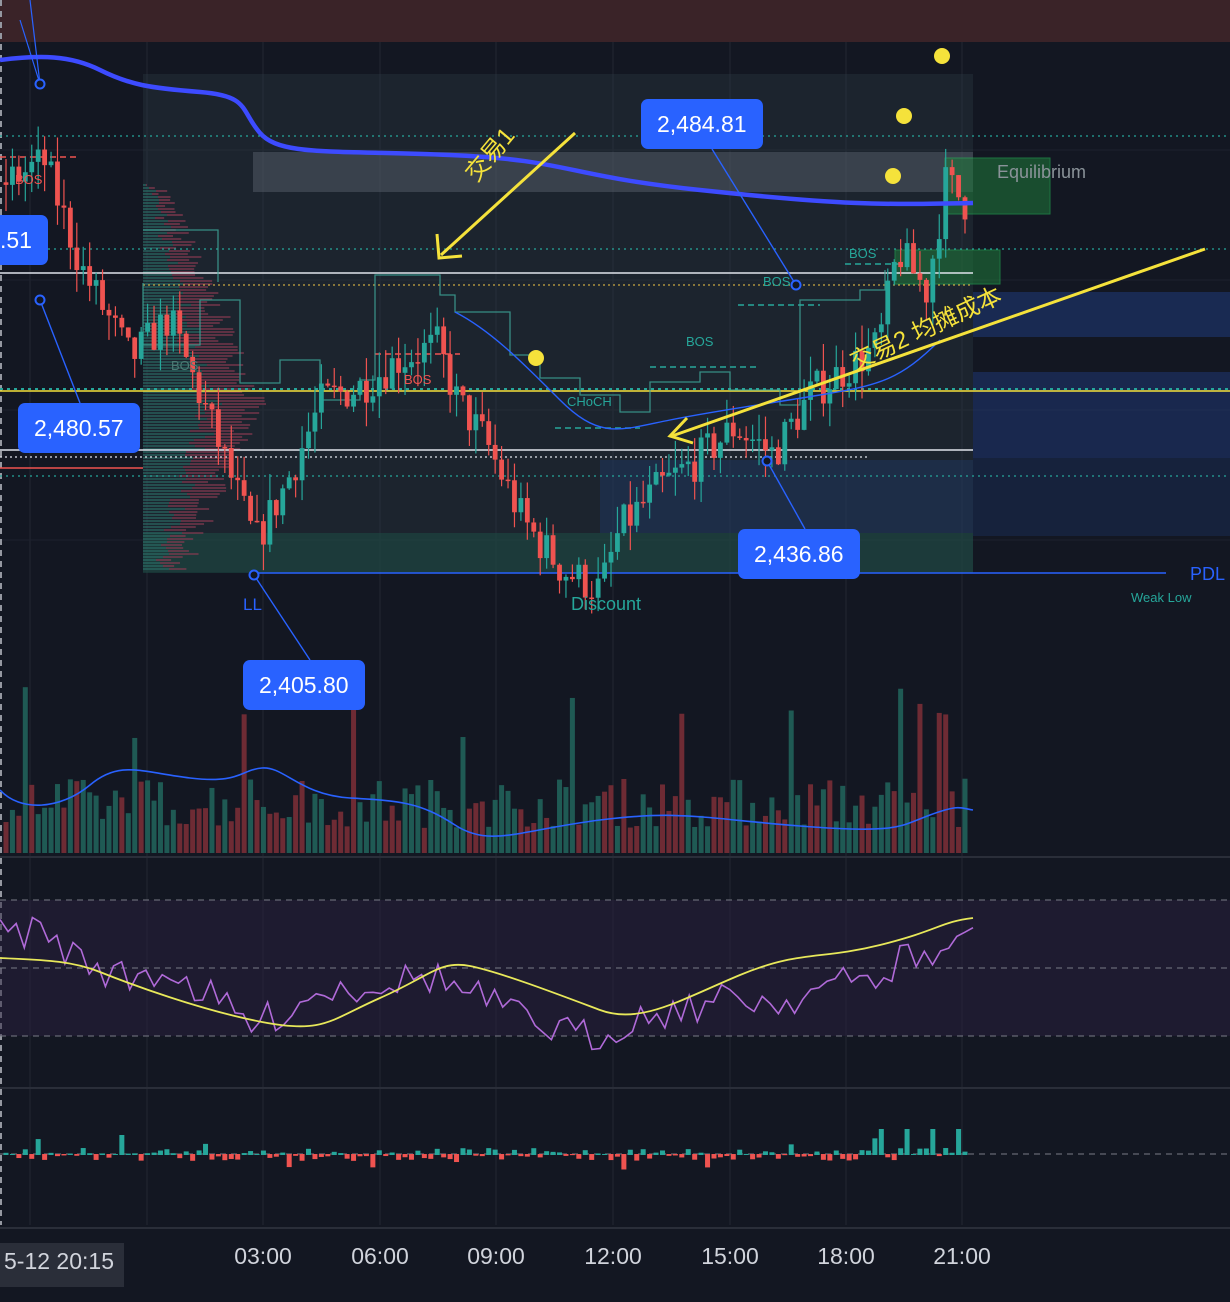 The height and width of the screenshot is (1302, 1230). I want to click on rsi-panel, so click(615, 975).